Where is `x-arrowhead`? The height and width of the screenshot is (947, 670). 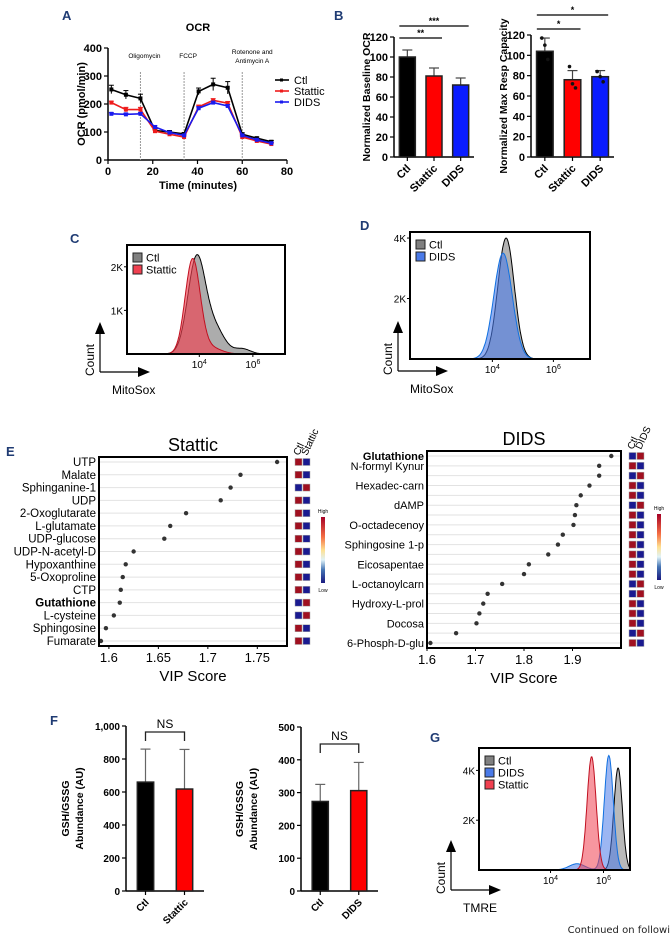
x-arrowhead is located at coordinates (442, 371).